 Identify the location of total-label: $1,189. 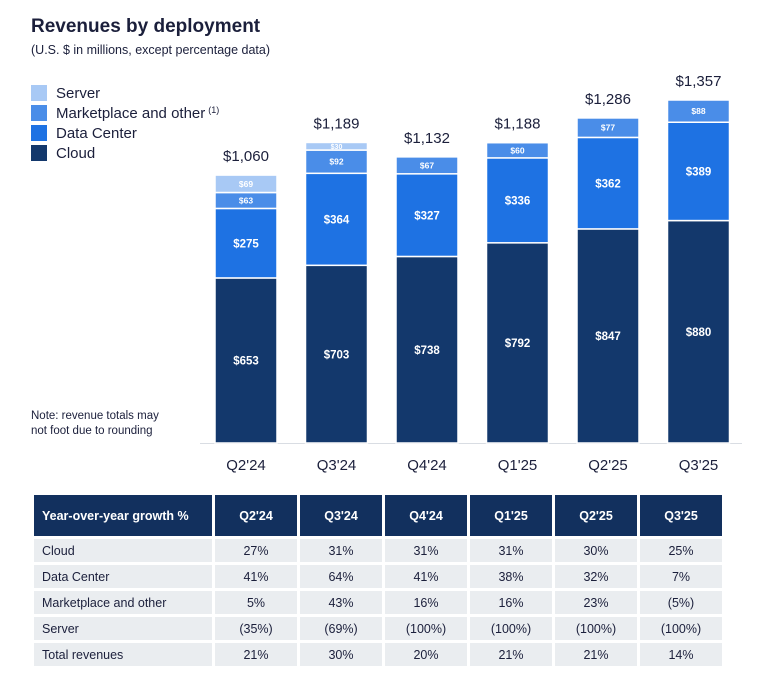
(337, 123).